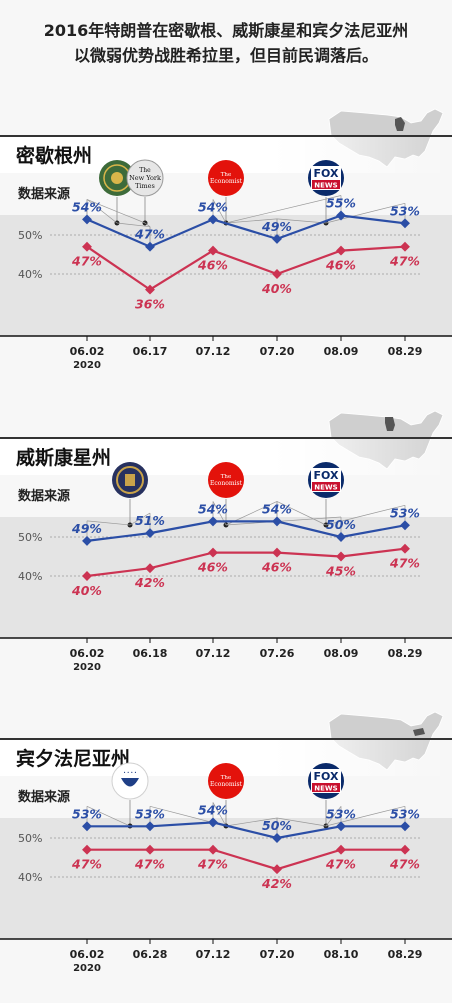 This screenshot has height=1003, width=452. I want to click on data-label-blue: 51%, so click(150, 520).